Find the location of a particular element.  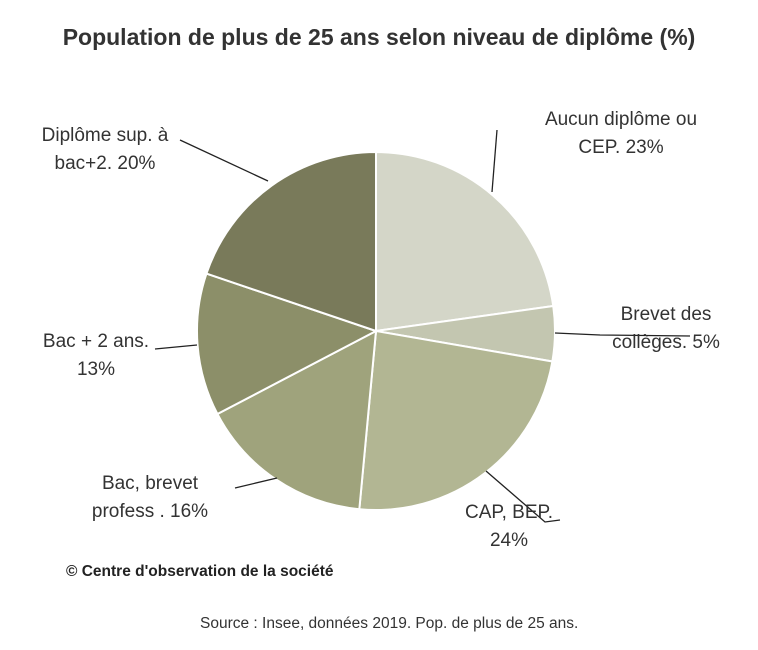

slice-label-line: collèges. 5% is located at coordinates (666, 342).